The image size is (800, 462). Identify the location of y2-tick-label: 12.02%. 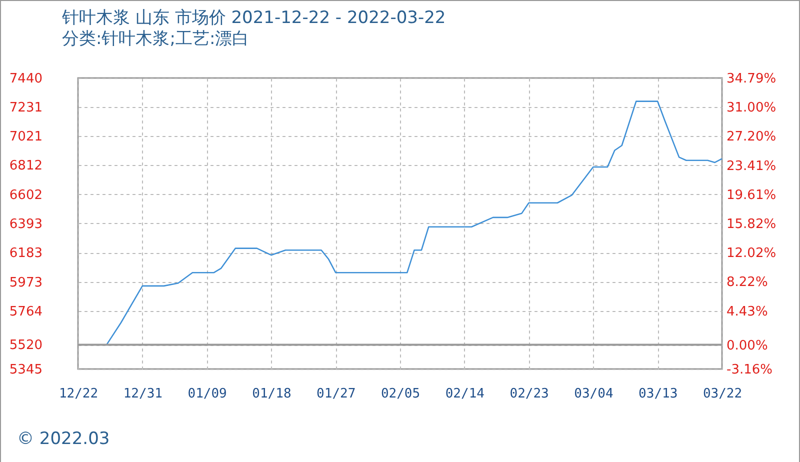
(751, 254).